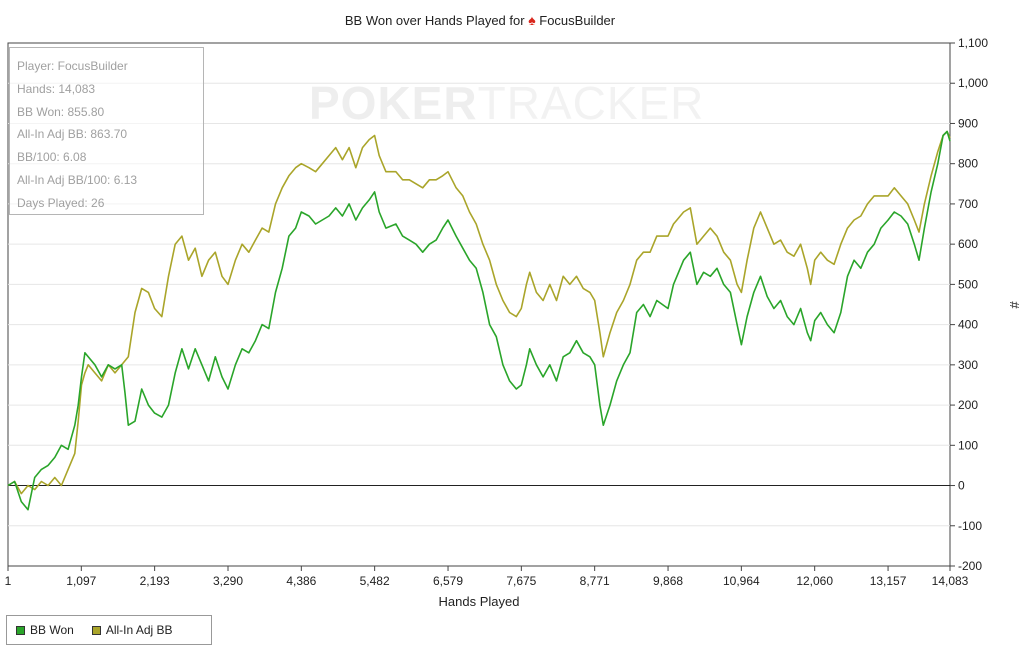 The height and width of the screenshot is (664, 1024). Describe the element at coordinates (507, 103) in the screenshot. I see `pokertracker-watermark: POKERTRACKER` at that location.